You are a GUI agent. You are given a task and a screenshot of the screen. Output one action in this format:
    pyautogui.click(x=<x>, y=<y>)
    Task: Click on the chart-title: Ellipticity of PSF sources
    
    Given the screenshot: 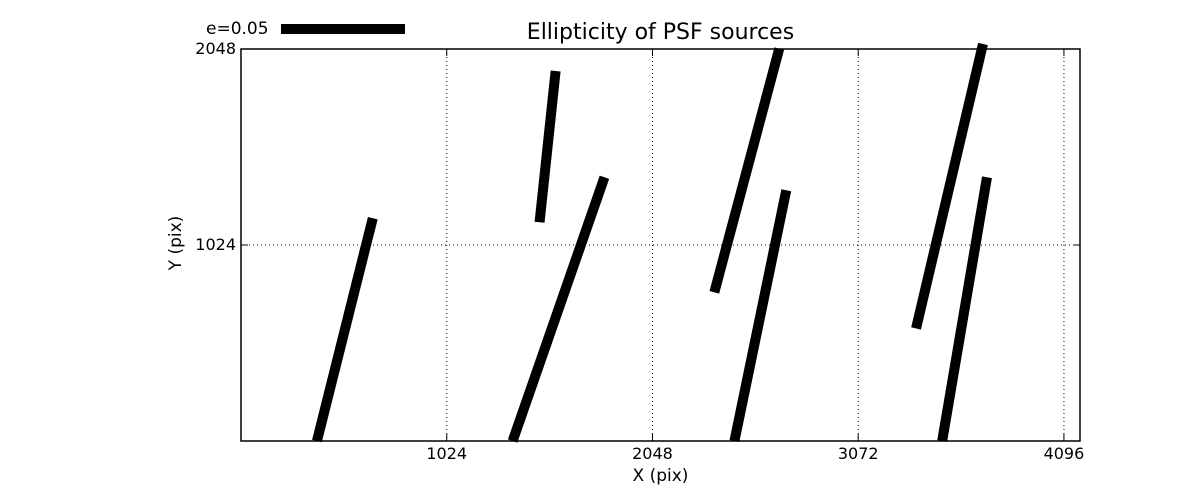 What is the action you would take?
    pyautogui.click(x=660, y=32)
    